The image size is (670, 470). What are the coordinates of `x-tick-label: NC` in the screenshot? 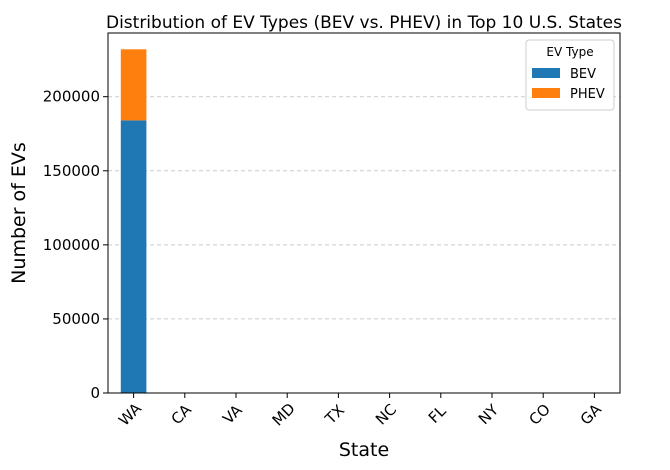 It's located at (386, 414).